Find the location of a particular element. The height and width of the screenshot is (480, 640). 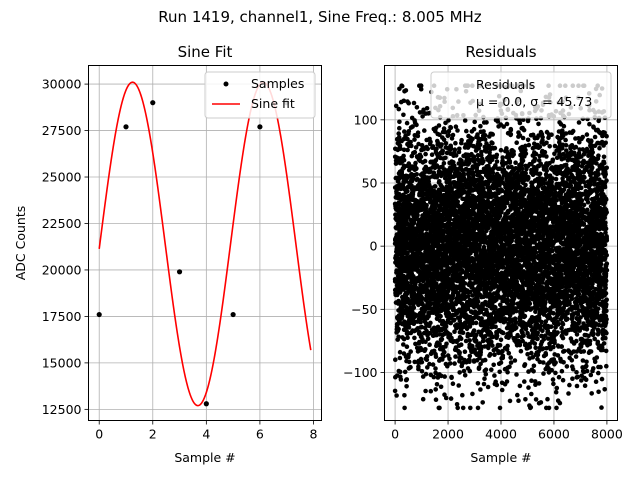

sine-fit-ytick-label: 17500 is located at coordinates (62, 316).